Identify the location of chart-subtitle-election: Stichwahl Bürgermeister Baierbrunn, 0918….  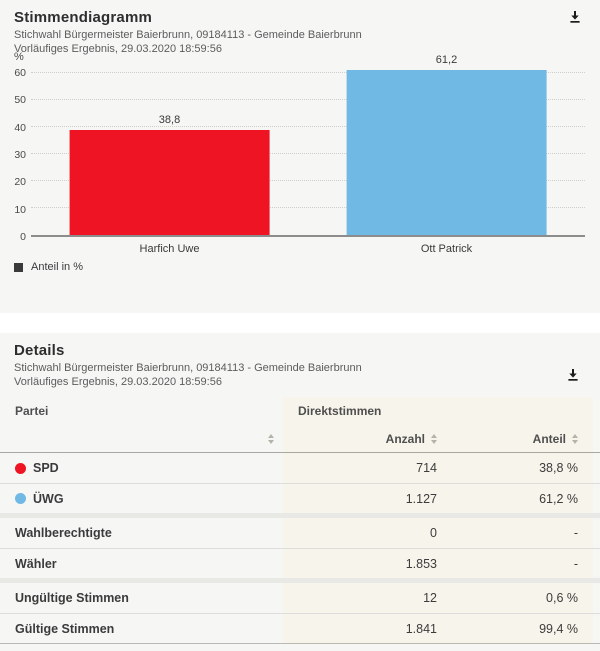
(188, 35).